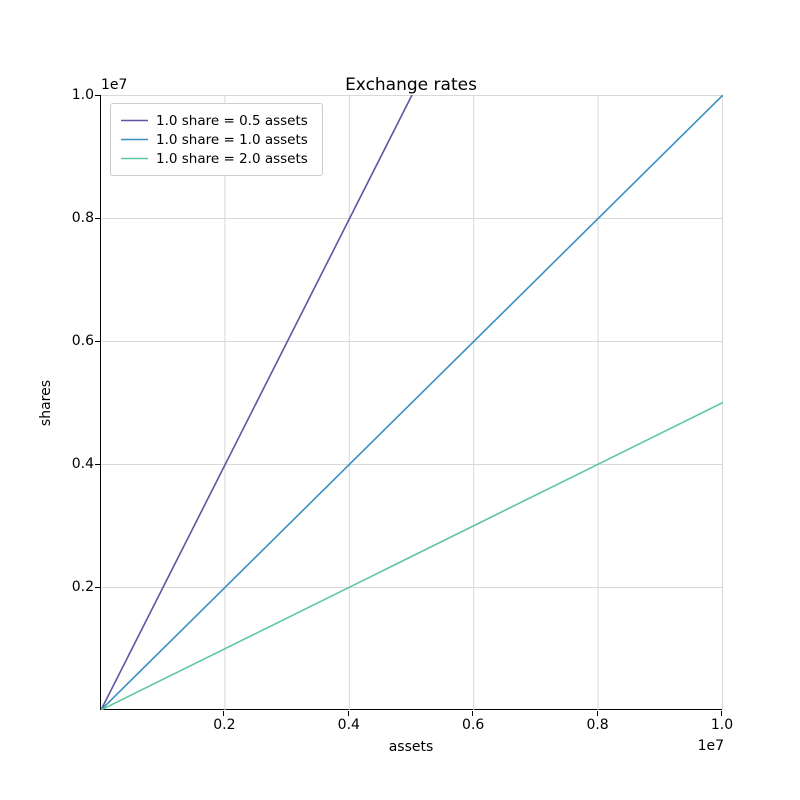  Describe the element at coordinates (411, 747) in the screenshot. I see `x-axis-label: assets` at that location.